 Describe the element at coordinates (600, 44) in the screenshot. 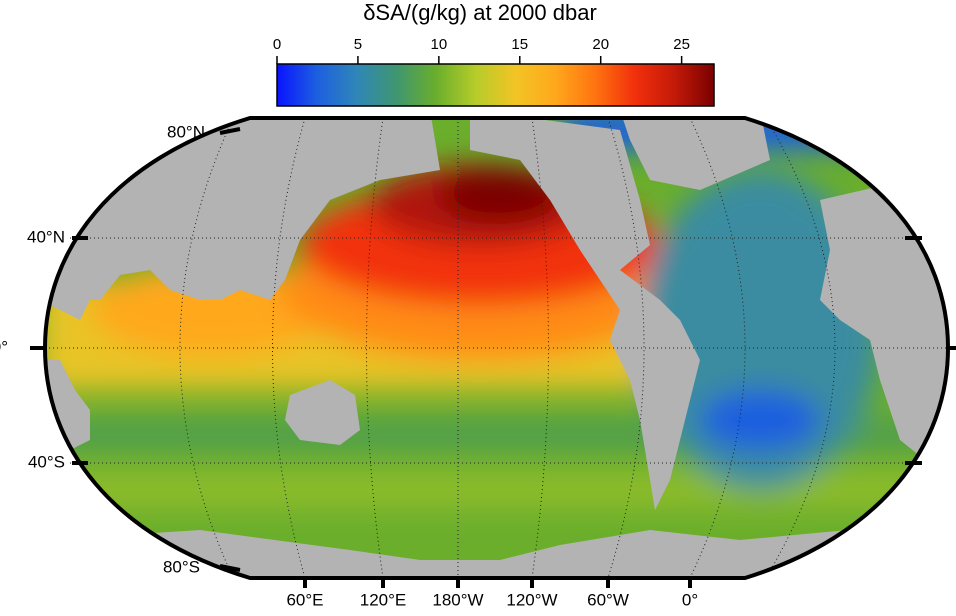

I see `colorbar-tick-label: 20` at that location.